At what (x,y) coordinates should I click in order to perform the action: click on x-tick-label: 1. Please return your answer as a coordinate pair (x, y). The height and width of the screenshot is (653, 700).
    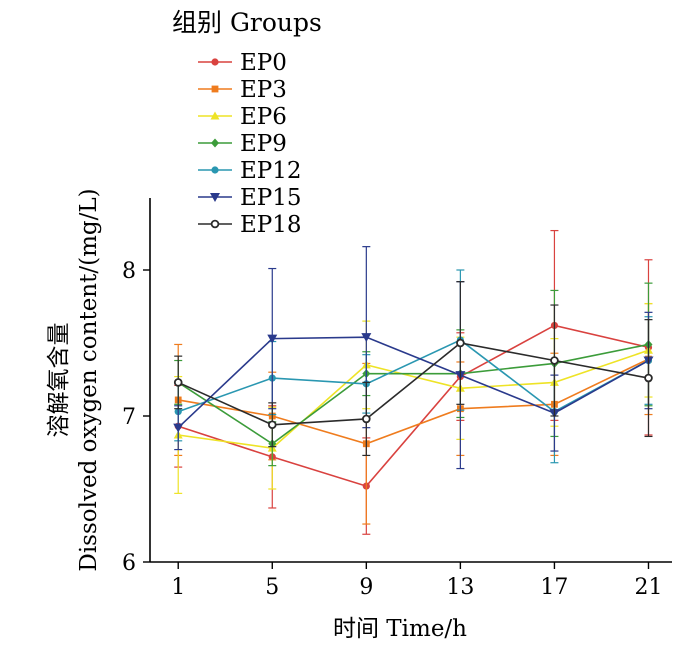
    Looking at the image, I should click on (178, 587).